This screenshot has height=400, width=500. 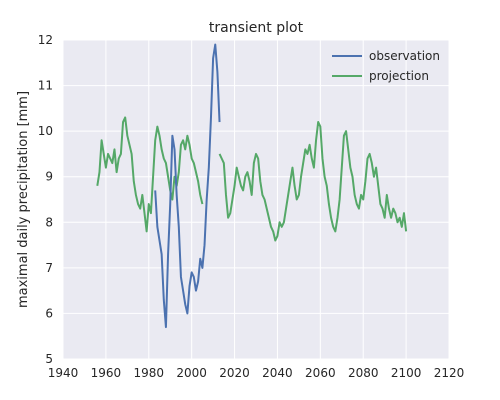 I want to click on y-axis-label: maximal daily precipitation [mm], so click(x=23, y=199).